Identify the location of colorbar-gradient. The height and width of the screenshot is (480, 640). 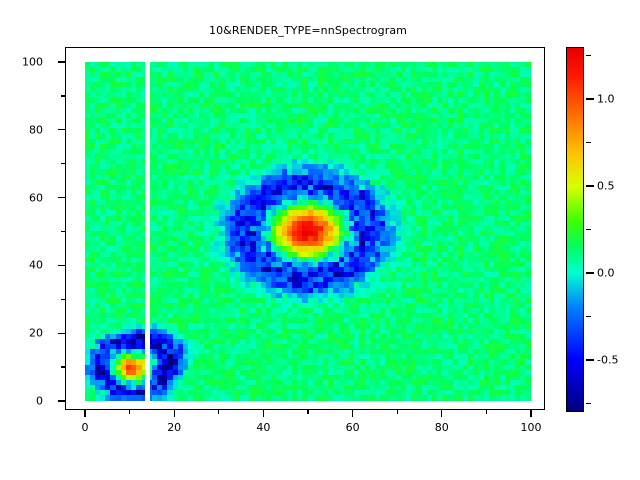
(575, 229).